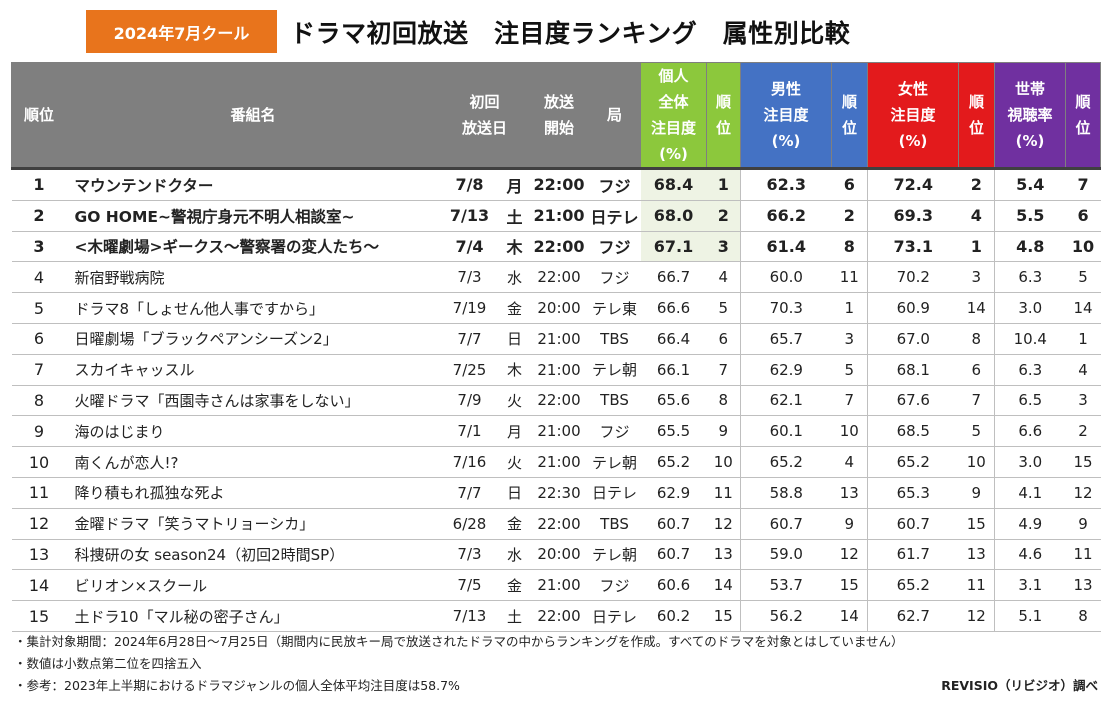  What do you see at coordinates (977, 462) in the screenshot?
I see `cell-female-rank: 10` at bounding box center [977, 462].